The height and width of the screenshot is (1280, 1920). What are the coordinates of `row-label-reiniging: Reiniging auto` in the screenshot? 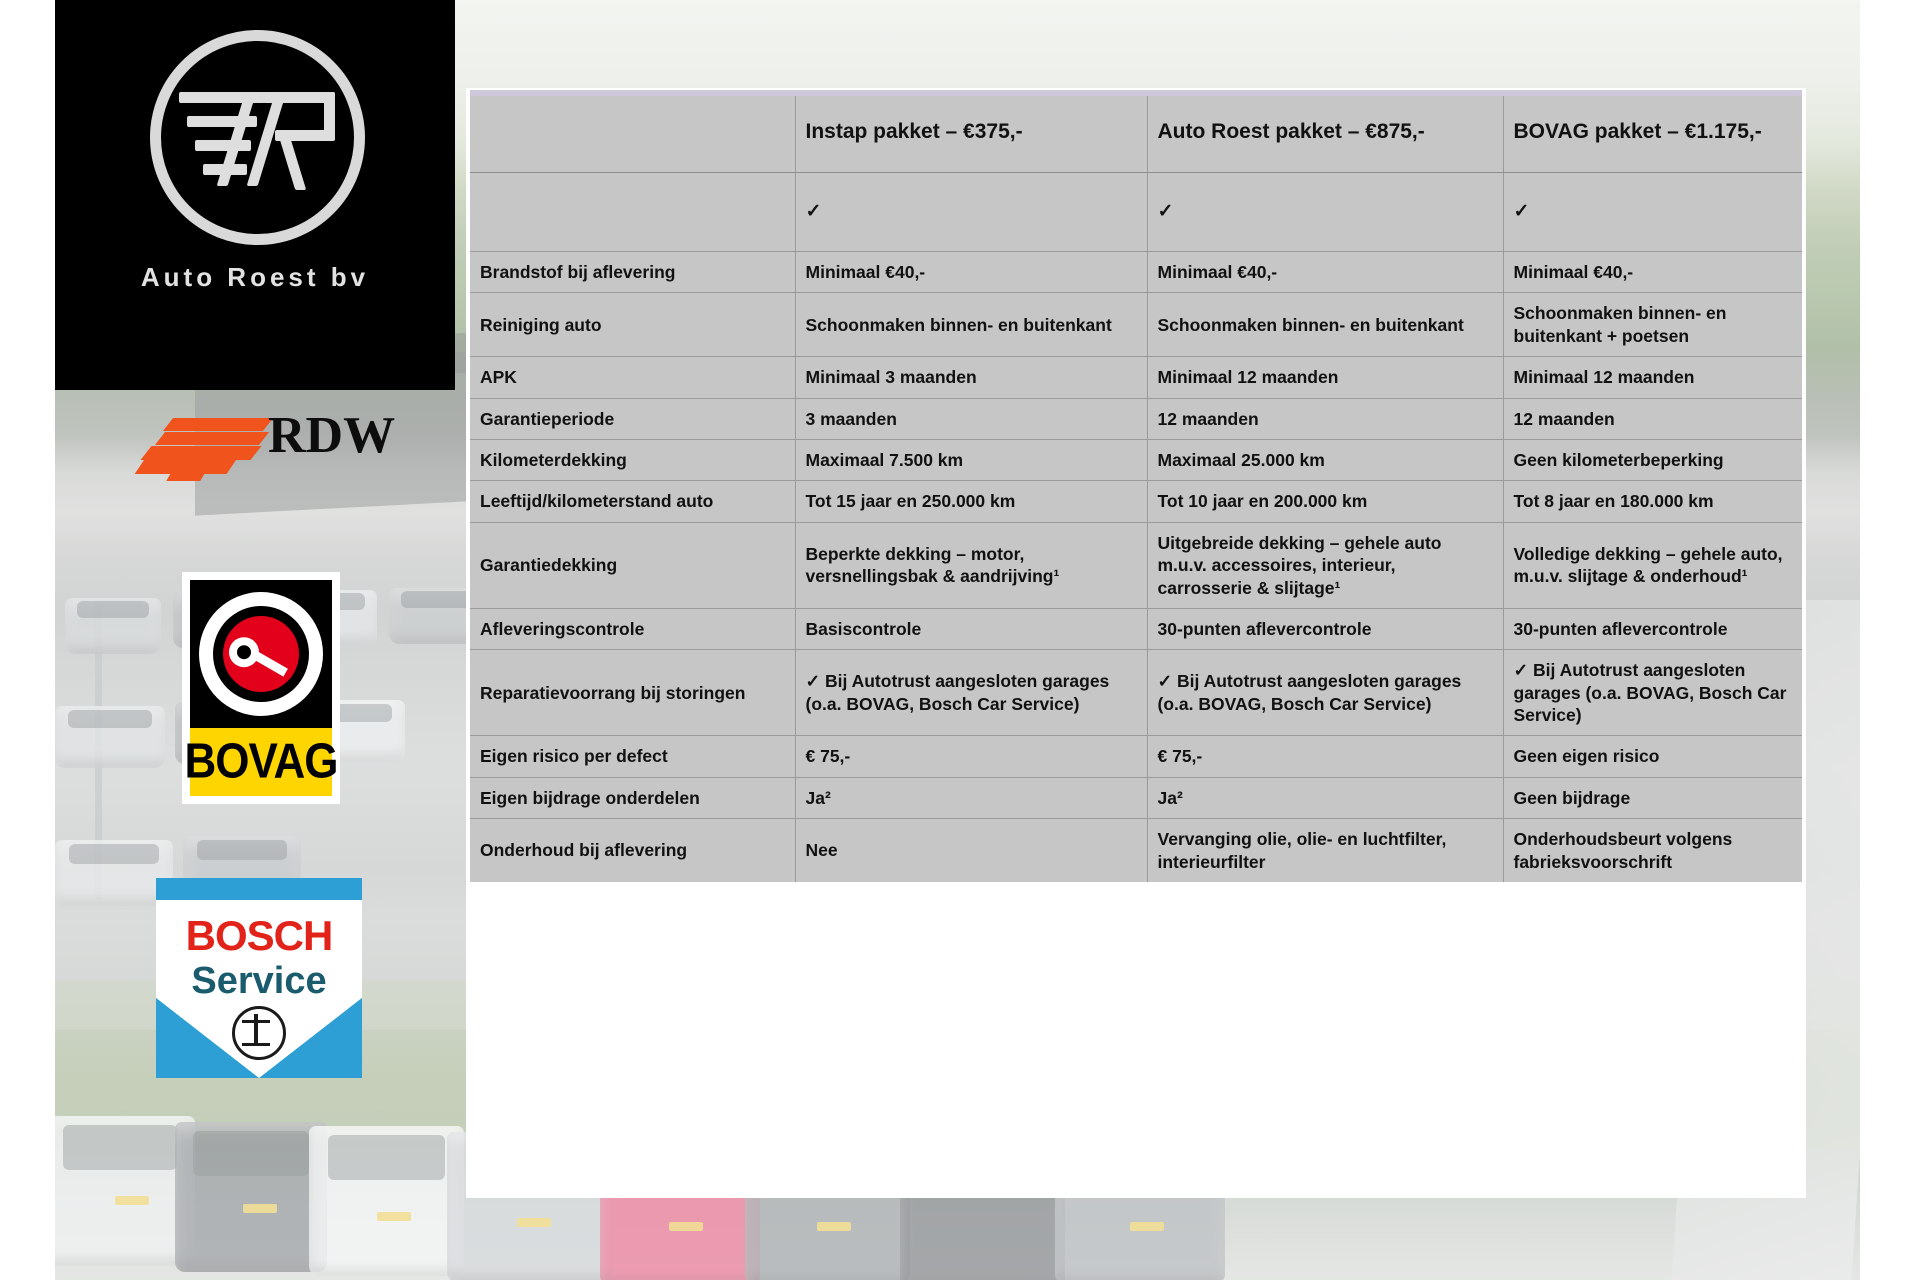 It's located at (633, 325).